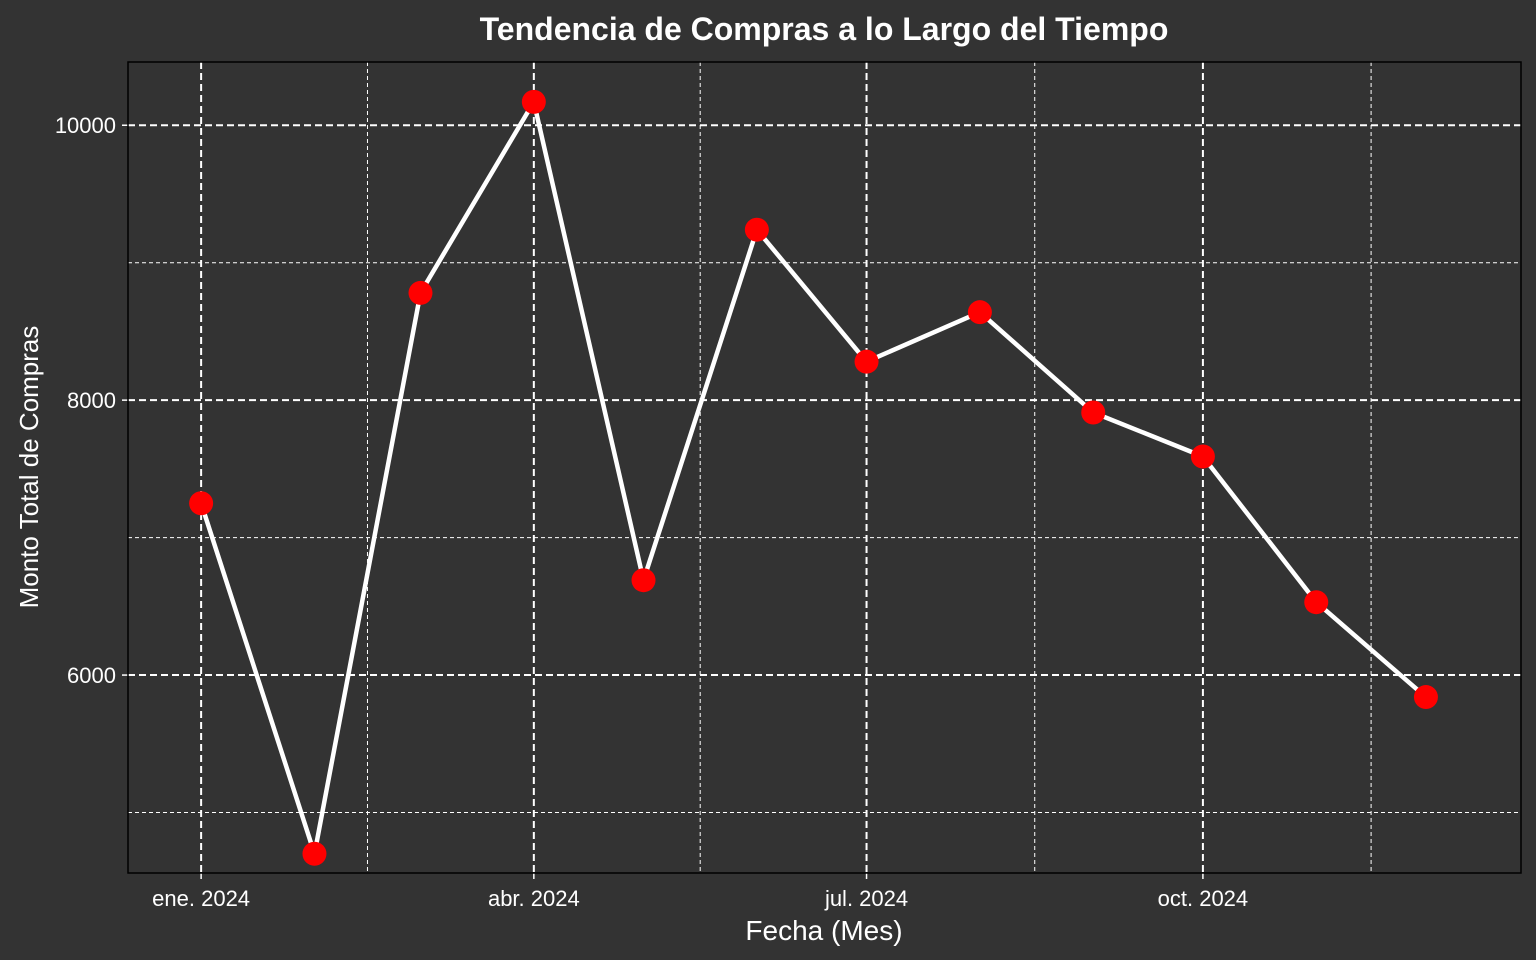  Describe the element at coordinates (85, 125) in the screenshot. I see `y-tick-label: 10000` at that location.